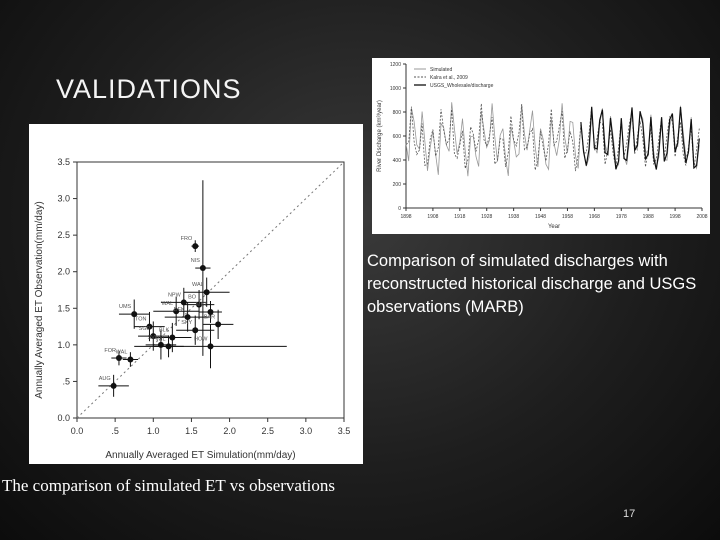  I want to click on y-tick-label: .5, so click(66, 381).